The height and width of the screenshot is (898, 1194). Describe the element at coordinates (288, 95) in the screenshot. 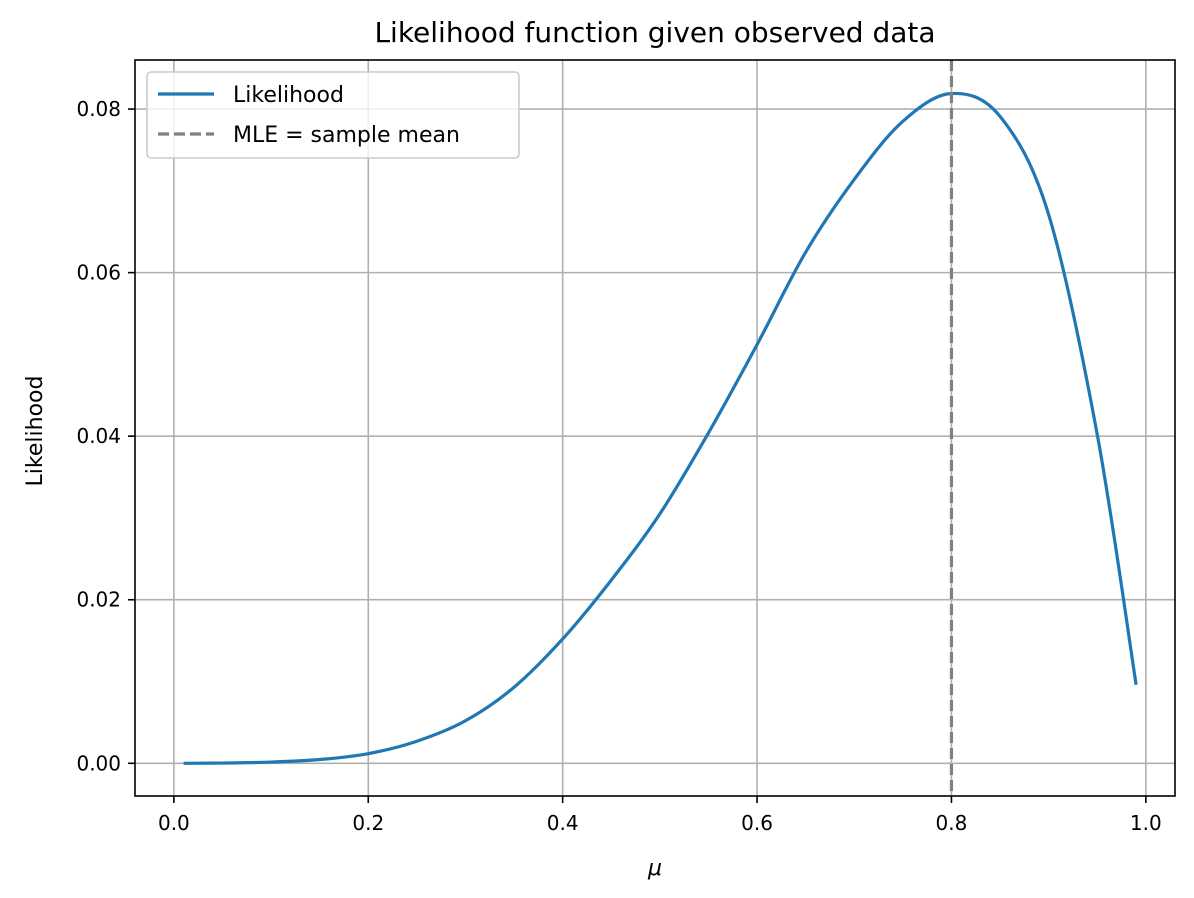

I see `legend-label-likelihood: Likelihood` at that location.